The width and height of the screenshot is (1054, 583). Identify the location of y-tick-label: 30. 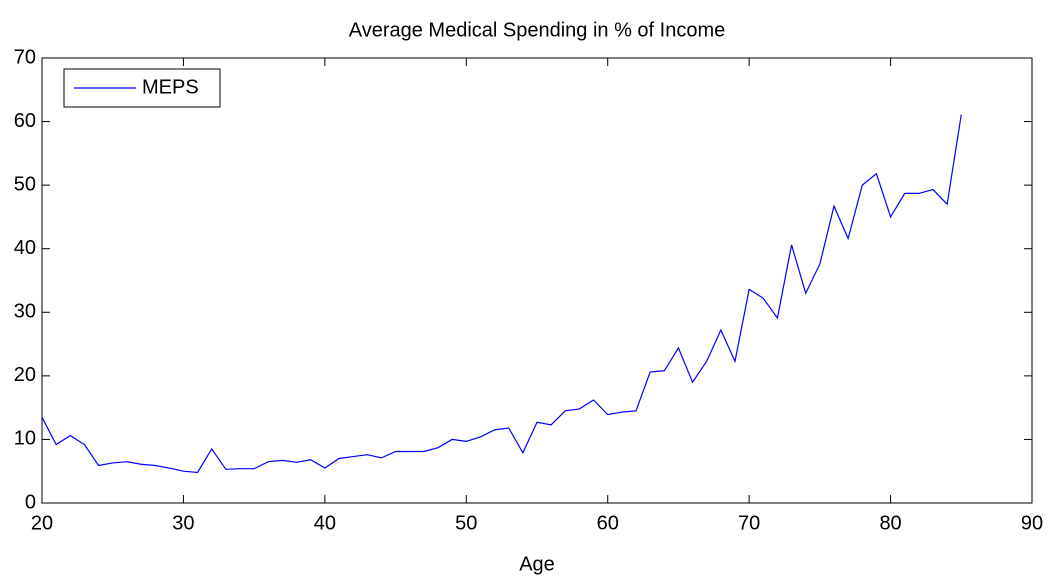
(25, 312).